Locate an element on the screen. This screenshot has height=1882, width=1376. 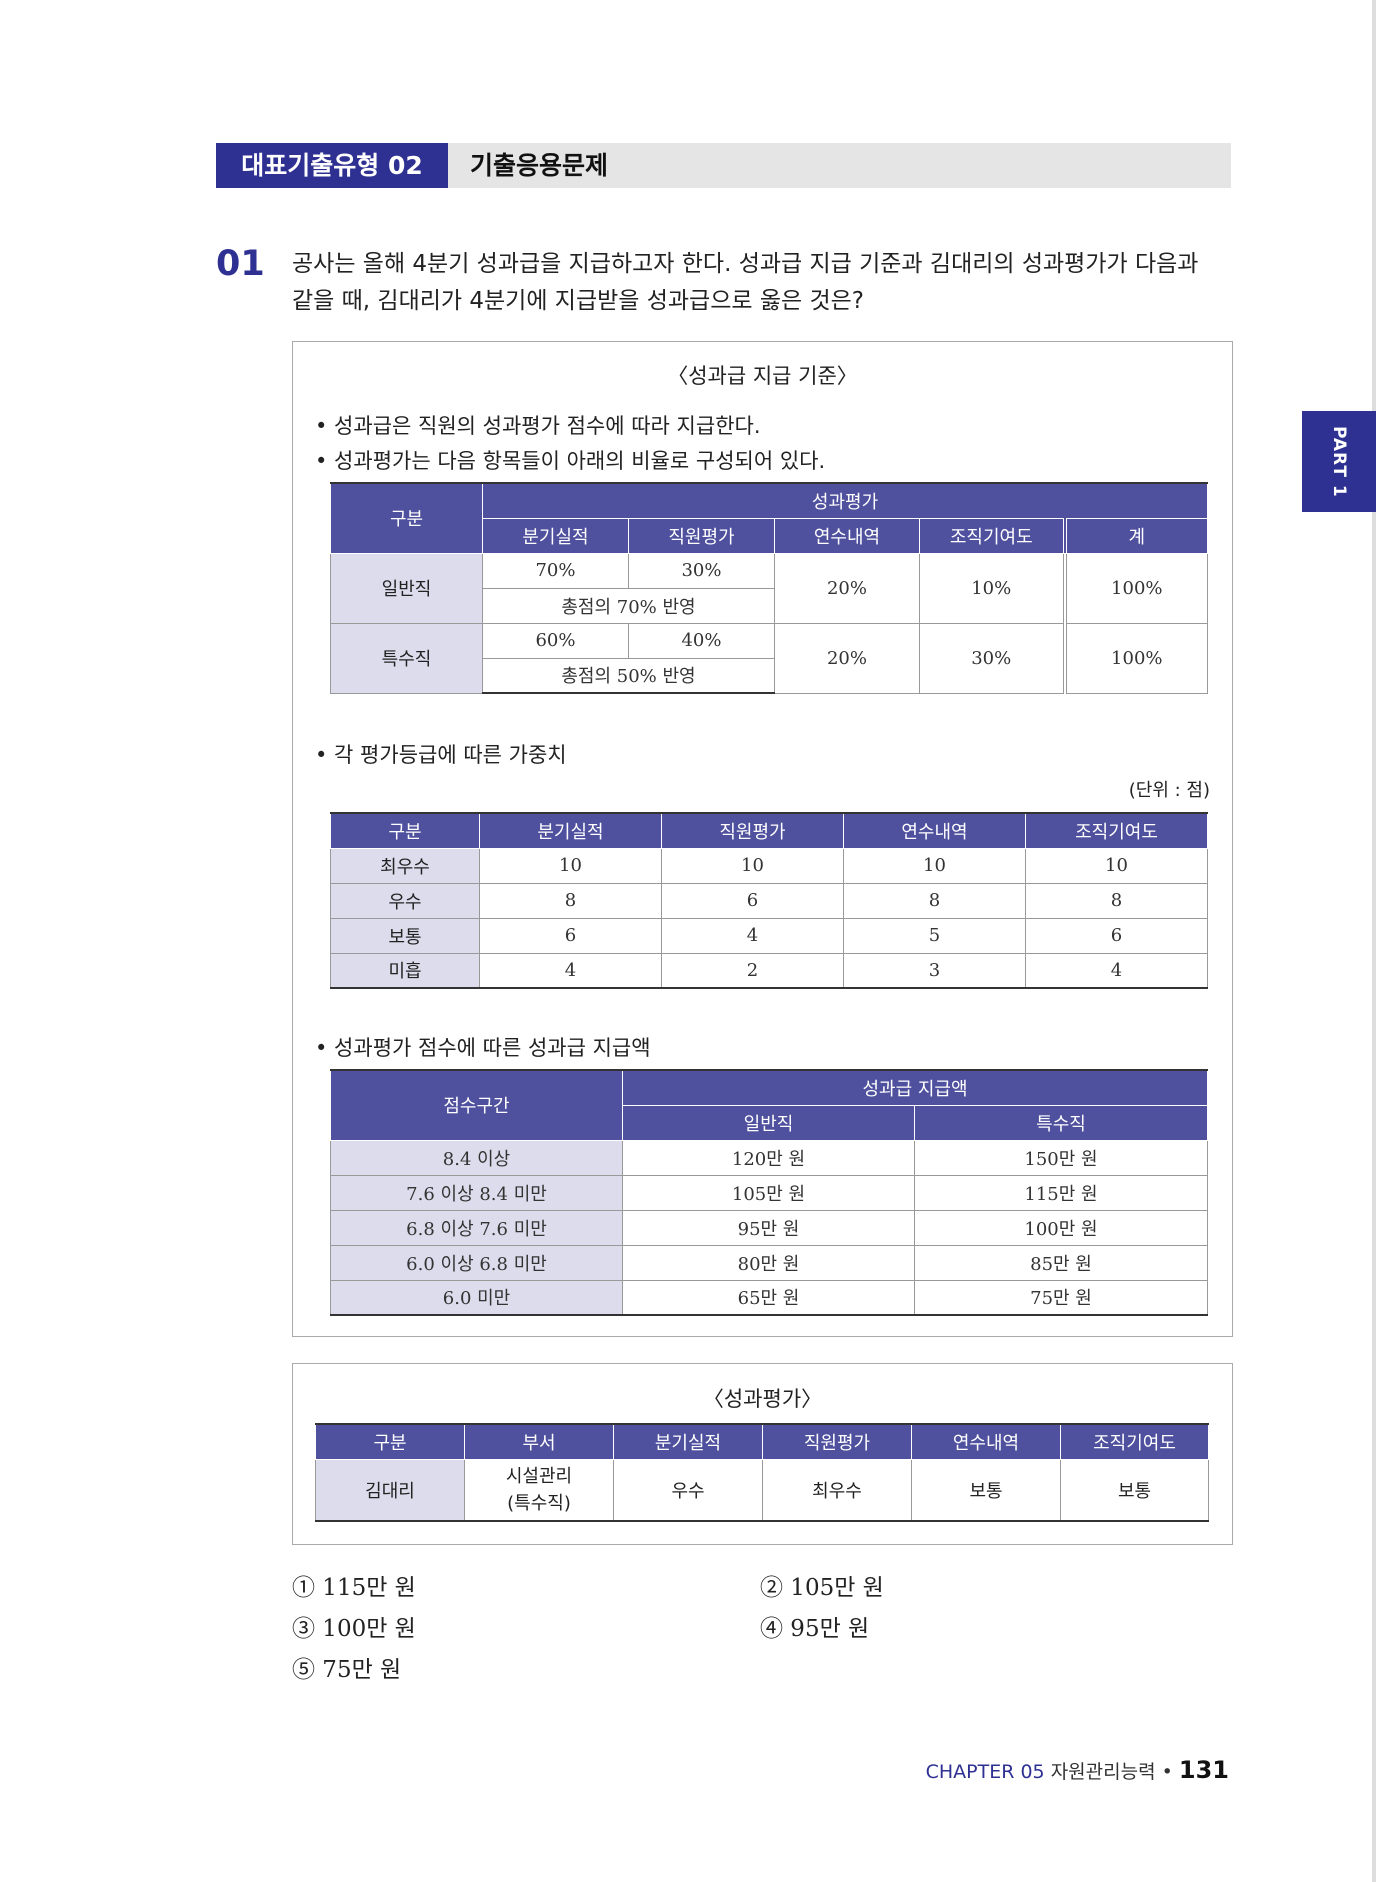
weight-header: 구분 is located at coordinates (405, 830).